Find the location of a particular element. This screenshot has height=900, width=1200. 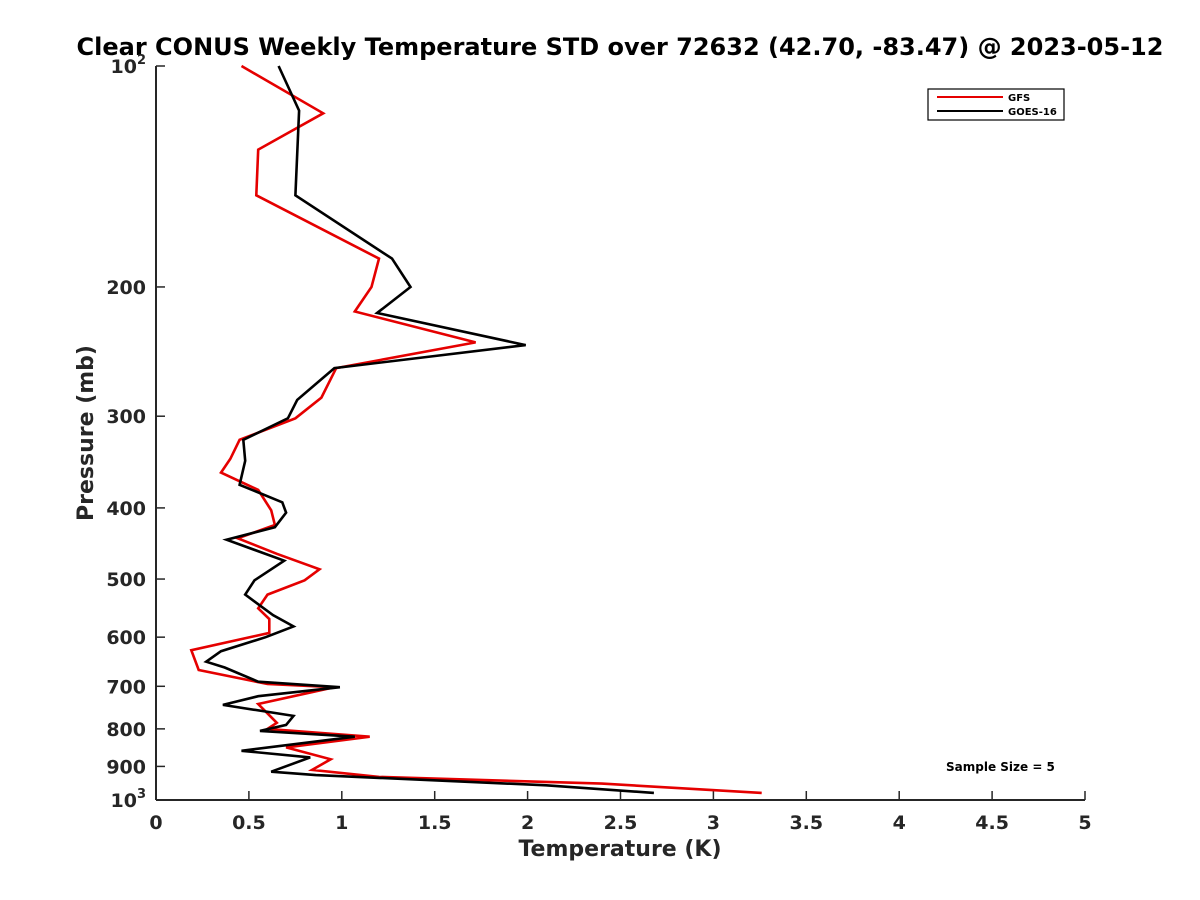

y-axis-label: Pressure (mb) is located at coordinates (86, 433).